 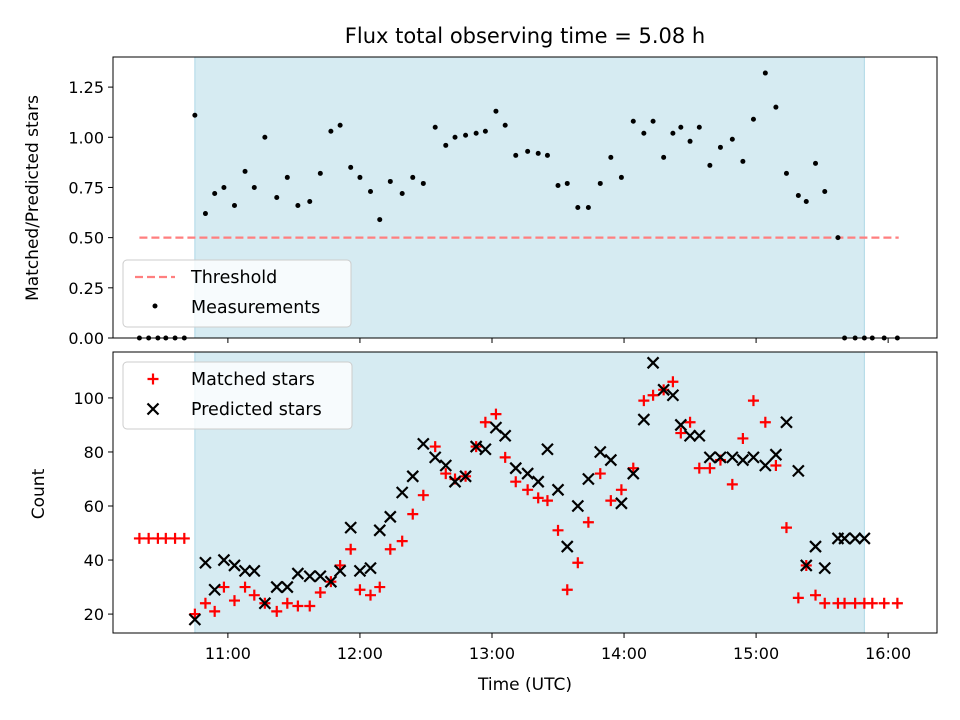 What do you see at coordinates (94, 452) in the screenshot?
I see `bottom-y-tick-label: 80` at bounding box center [94, 452].